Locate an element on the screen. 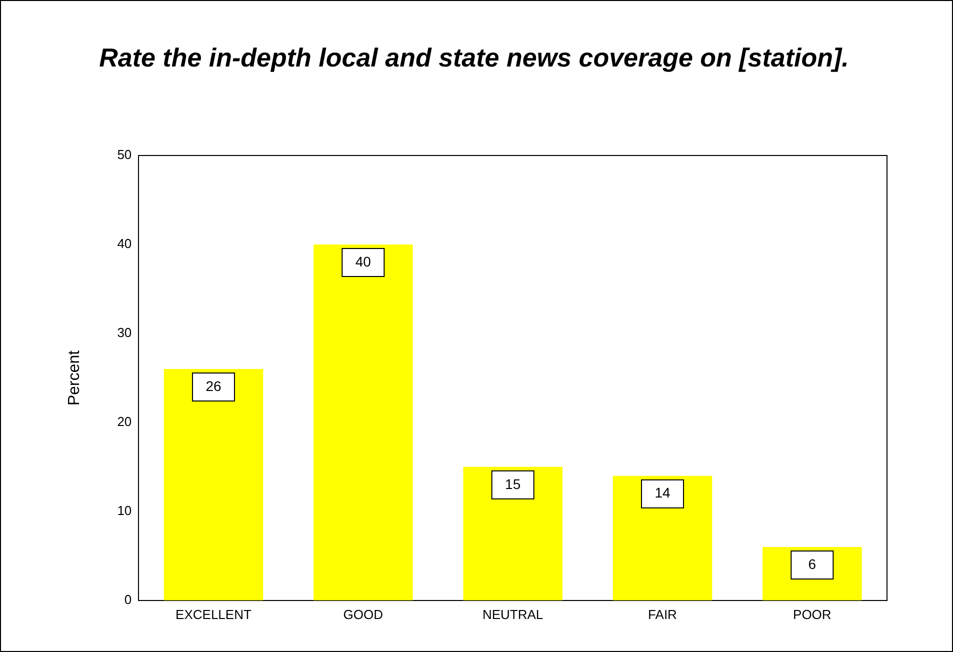 The image size is (953, 652). data-label: 40 is located at coordinates (363, 261).